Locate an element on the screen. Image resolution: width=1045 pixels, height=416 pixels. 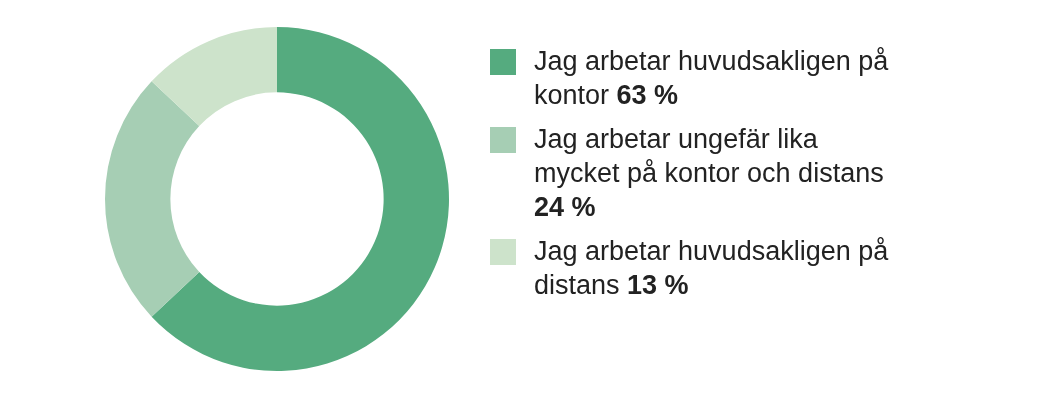
data-label: 63 % is located at coordinates (647, 95).